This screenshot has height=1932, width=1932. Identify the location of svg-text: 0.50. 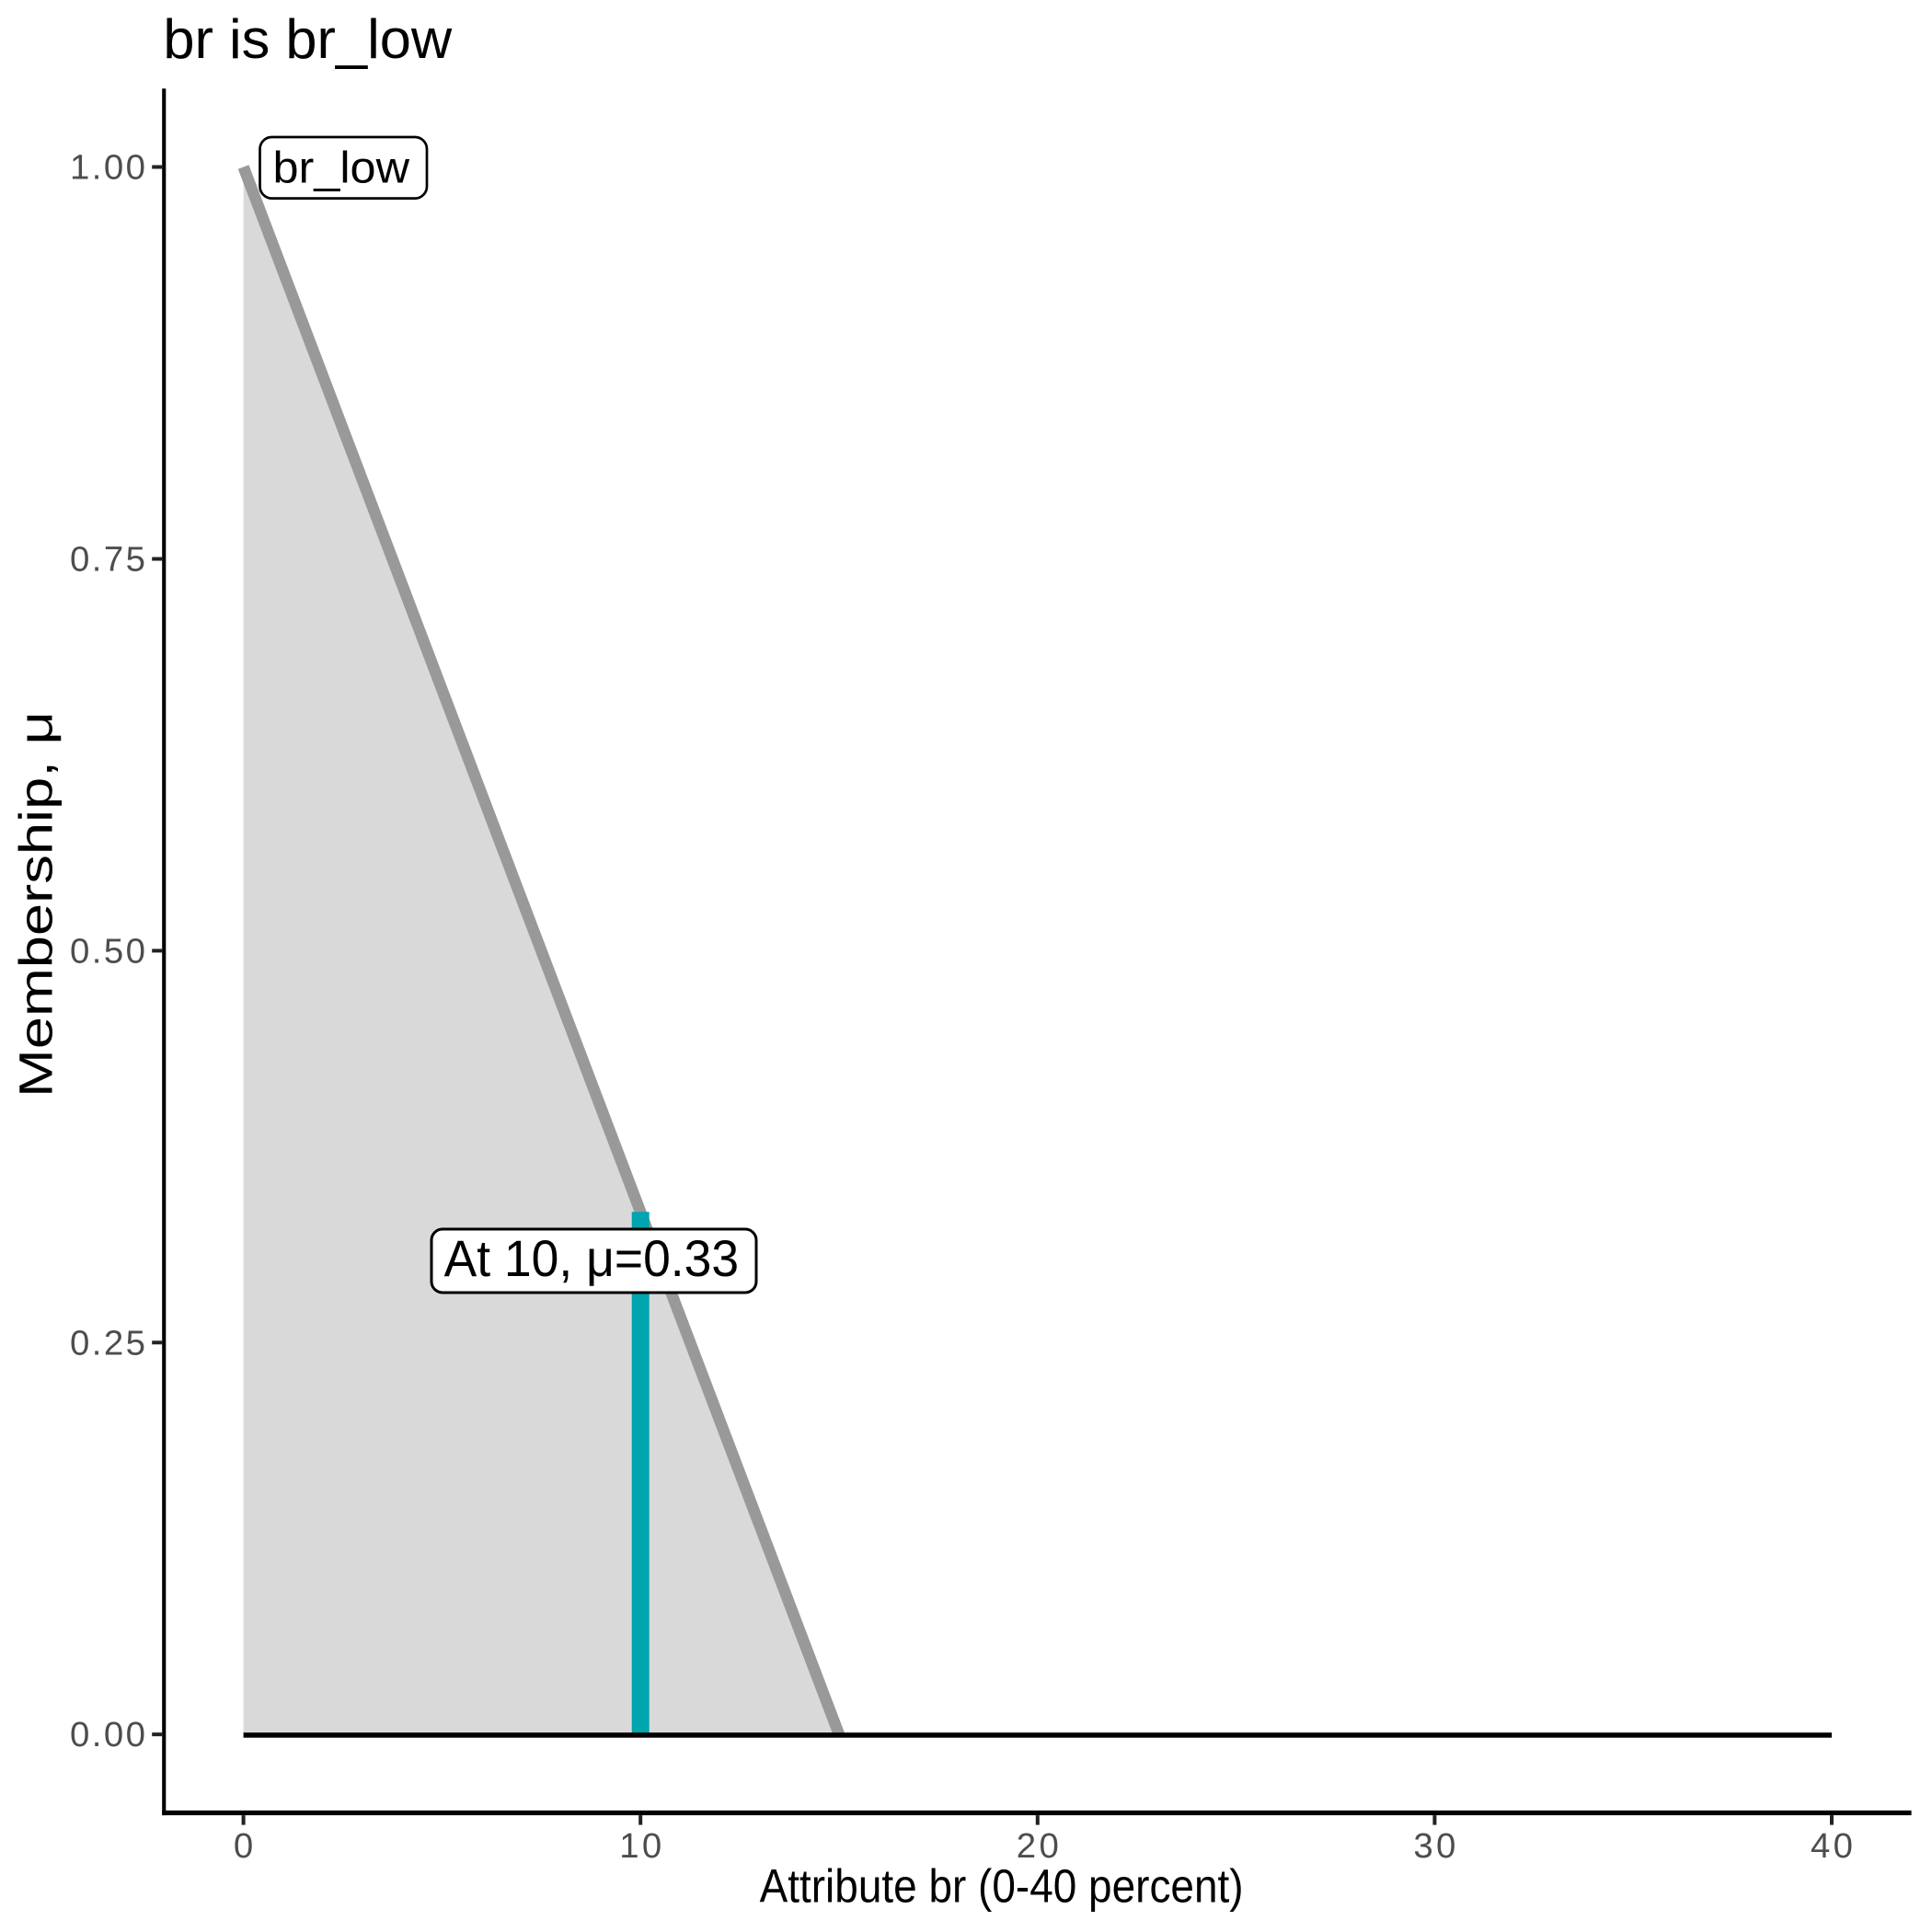
(107, 951).